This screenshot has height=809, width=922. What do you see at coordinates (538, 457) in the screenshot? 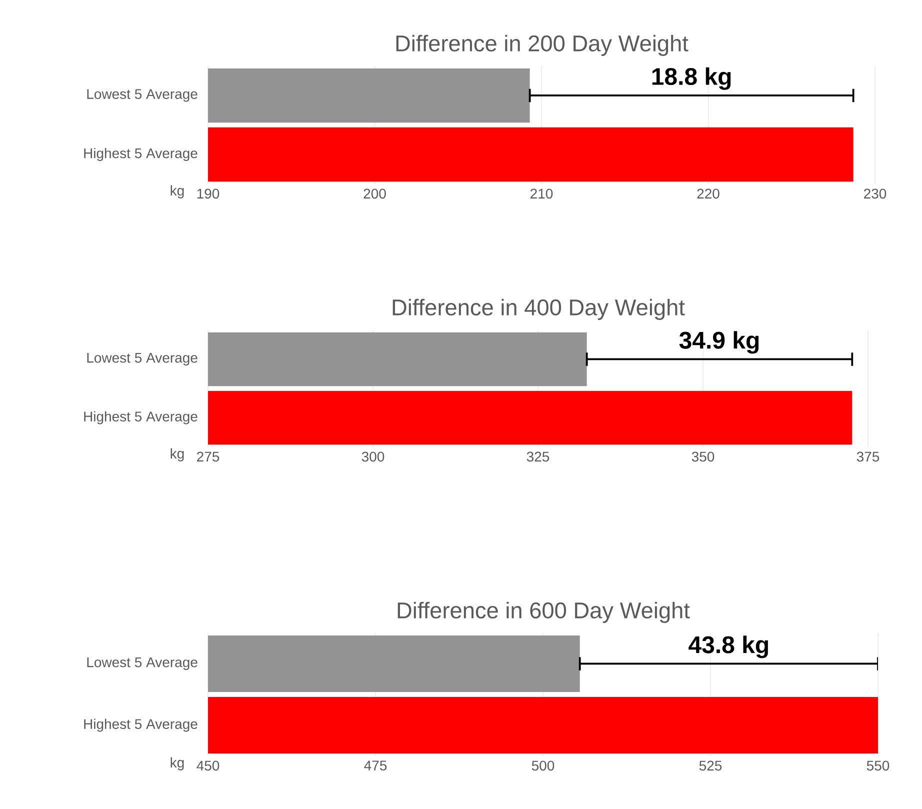
I see `x-tick-label: 325` at bounding box center [538, 457].